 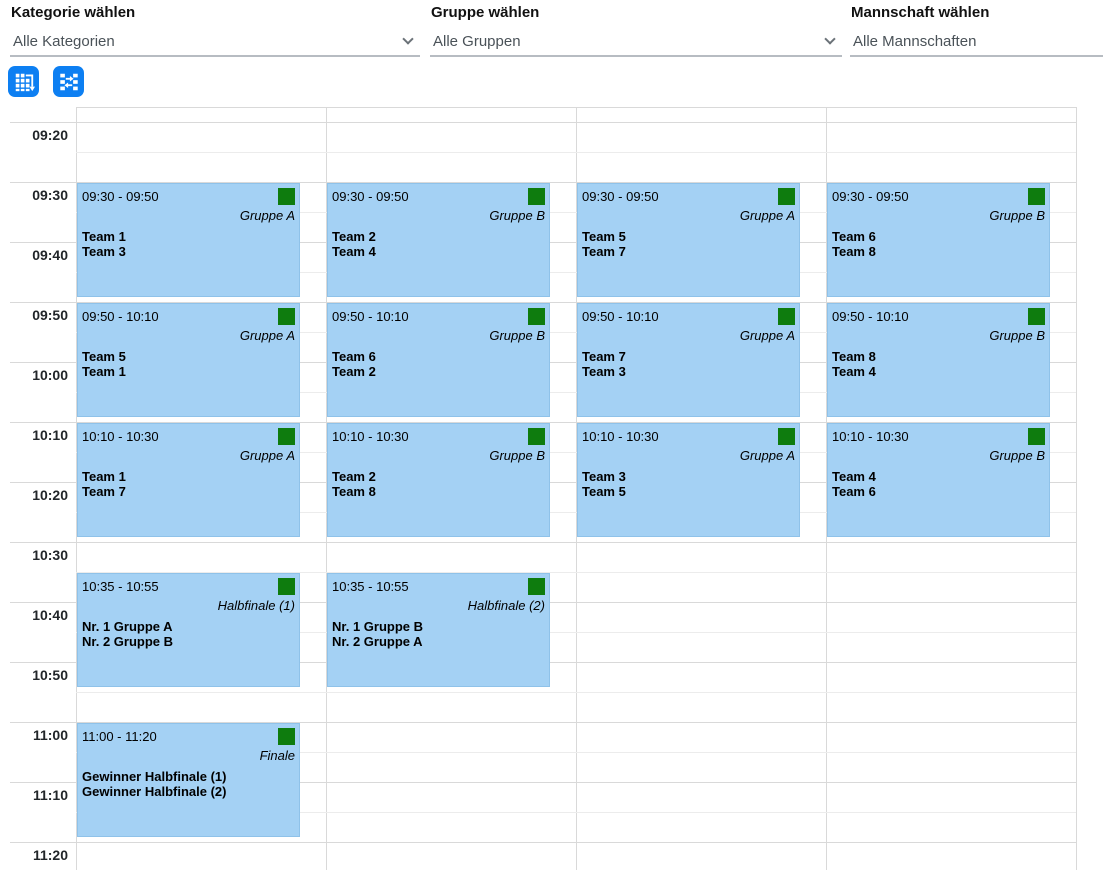 What do you see at coordinates (688, 240) in the screenshot?
I see `event-card: 09:30 - 09:50 Gruppe A Team 5 Team 7` at bounding box center [688, 240].